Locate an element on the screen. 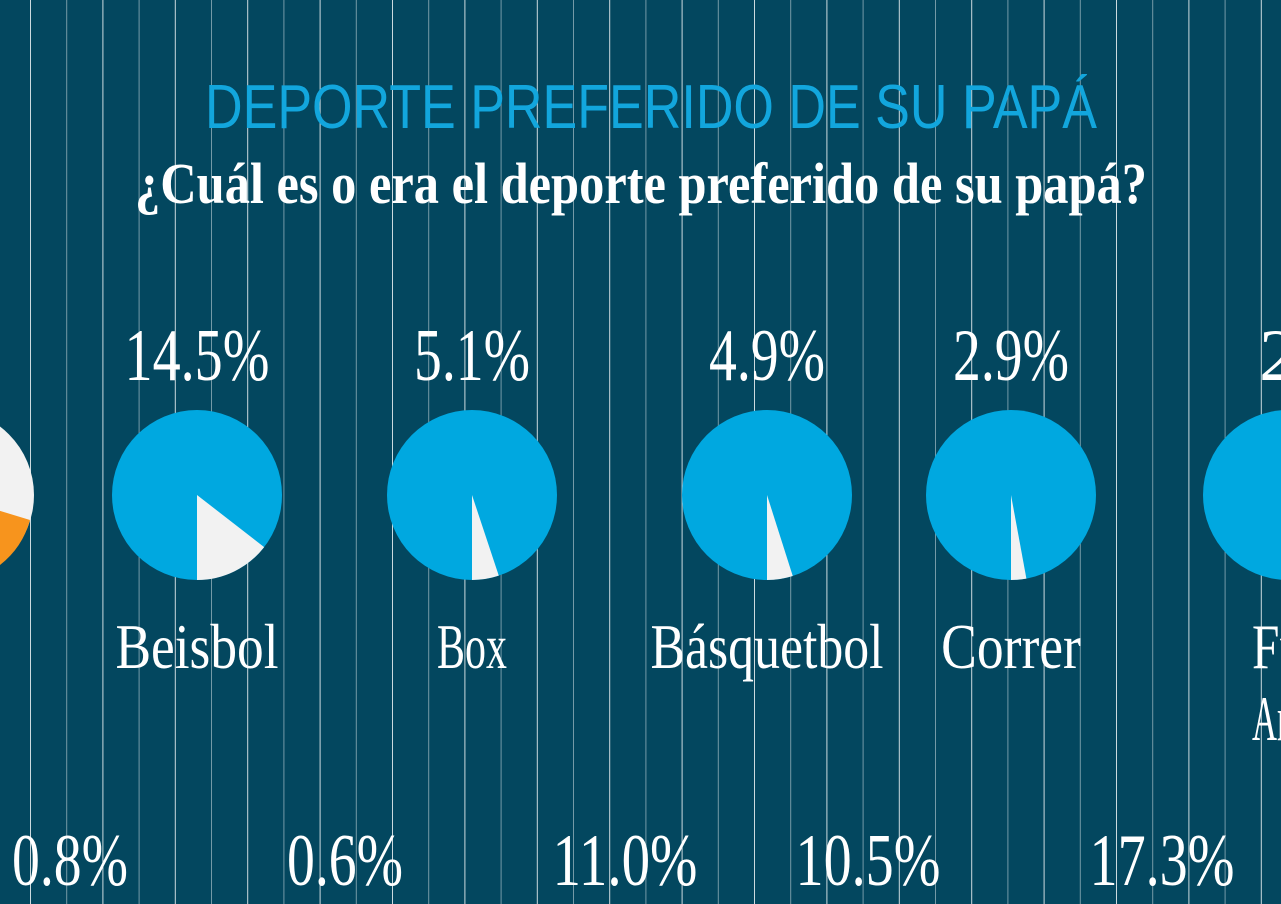 The image size is (1281, 904). value-label: 2. is located at coordinates (1270, 356).